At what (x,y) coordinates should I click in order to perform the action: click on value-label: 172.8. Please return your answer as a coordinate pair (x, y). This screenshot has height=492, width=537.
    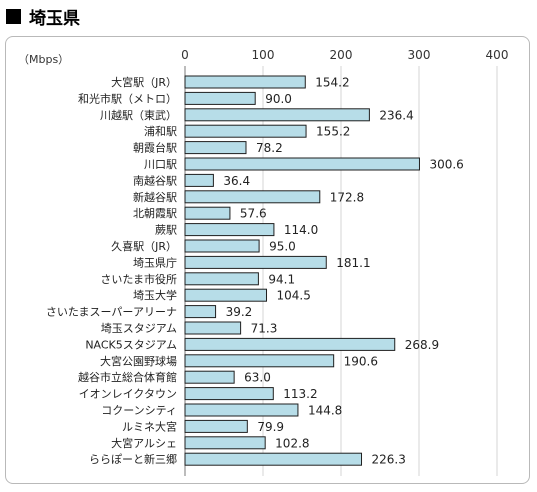
    Looking at the image, I should click on (347, 197).